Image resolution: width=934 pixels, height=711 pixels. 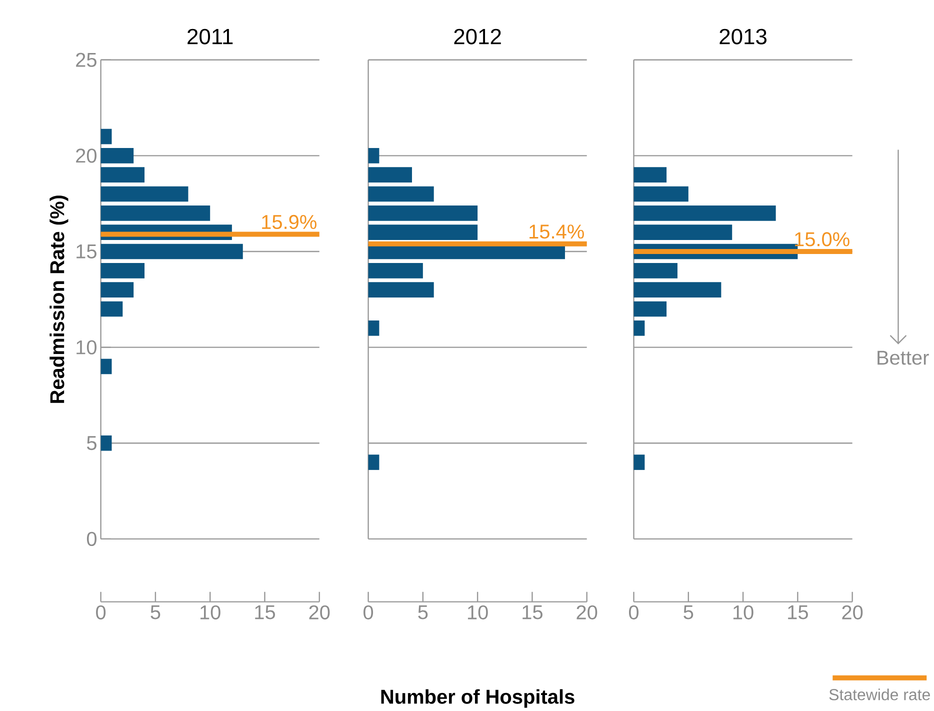 I want to click on y-tick-label: 5, so click(x=91, y=443).